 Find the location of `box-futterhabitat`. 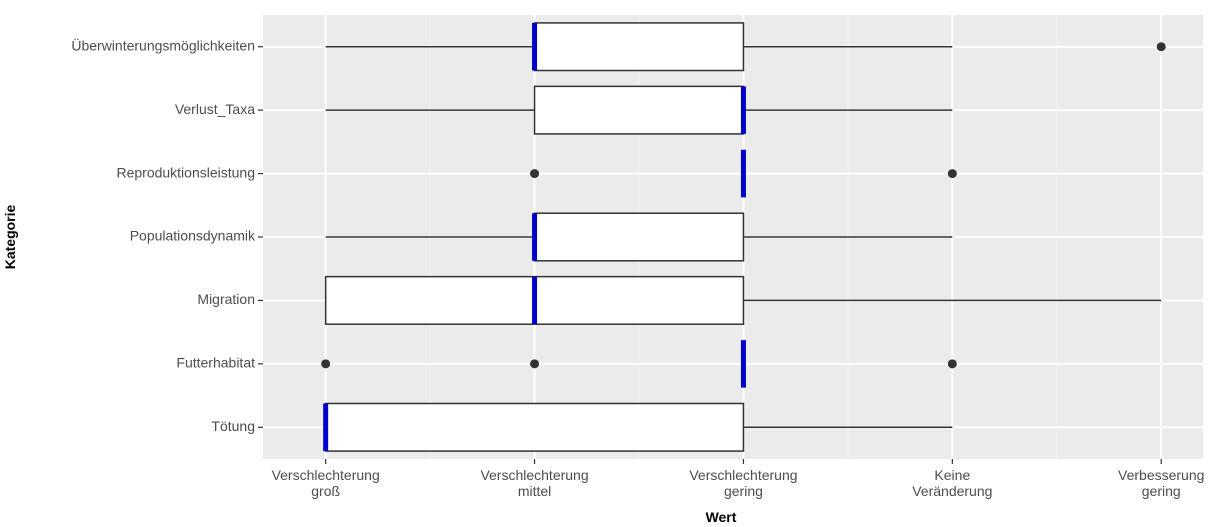

box-futterhabitat is located at coordinates (639, 364).